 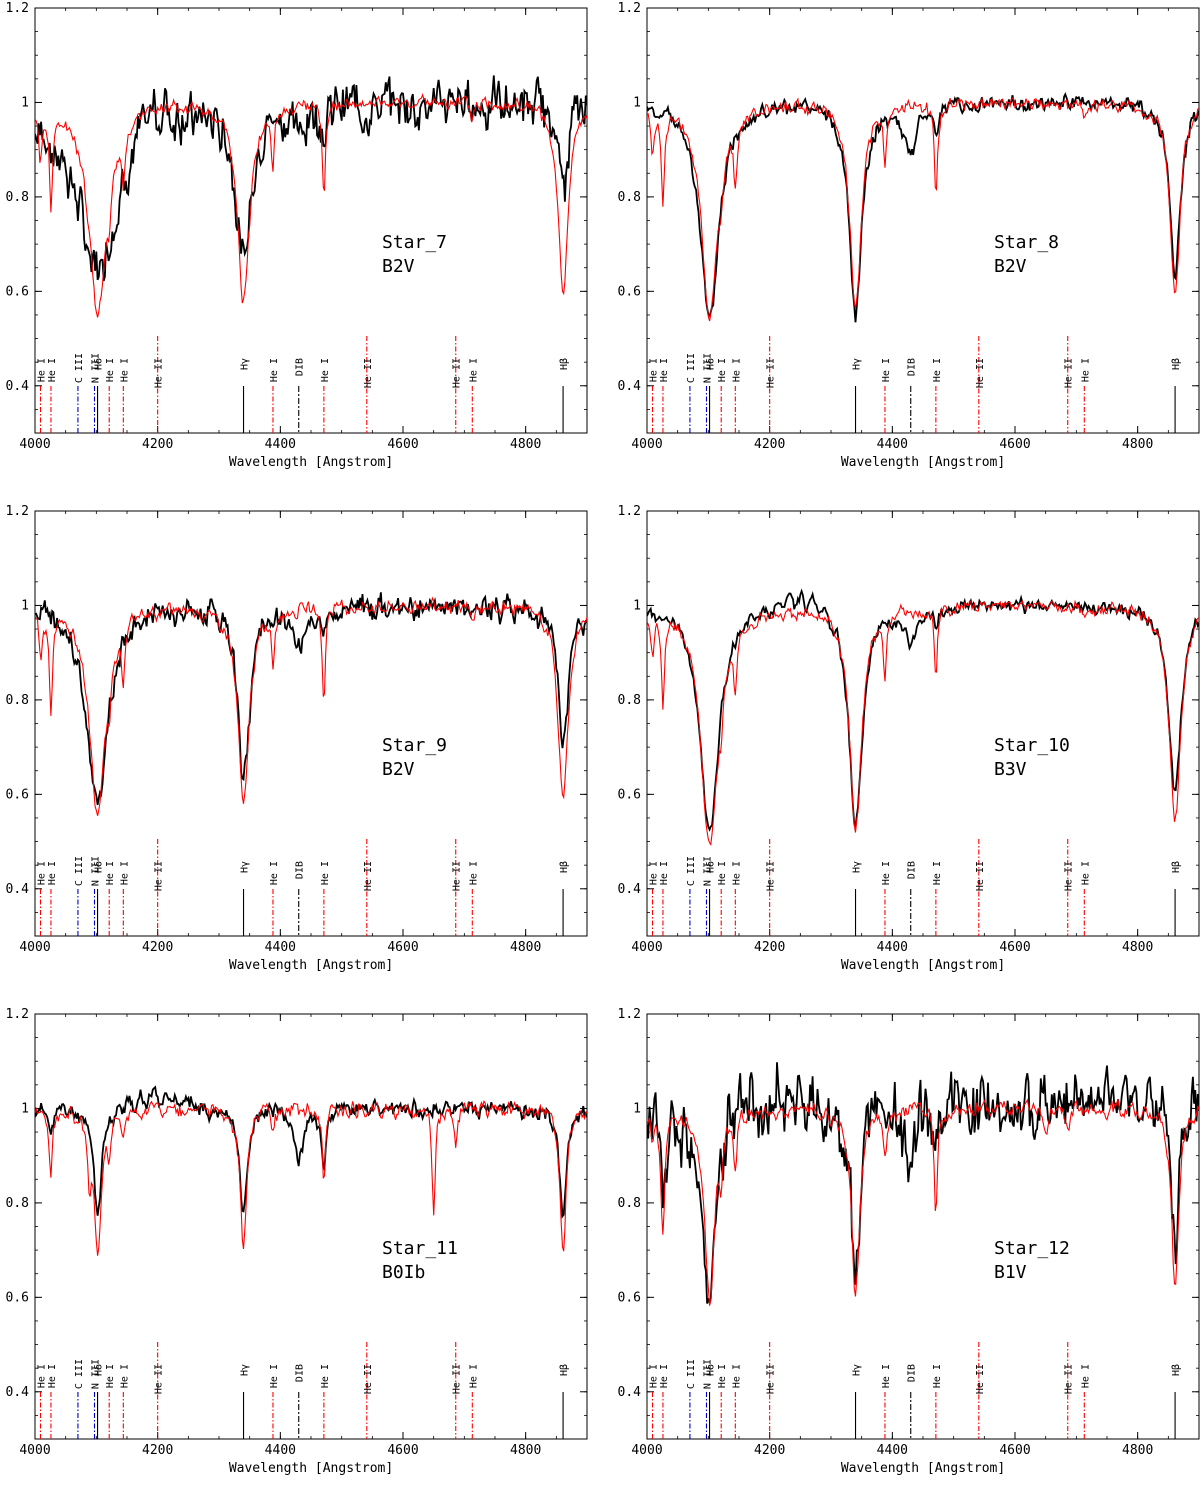 What do you see at coordinates (1010, 769) in the screenshot?
I see `spectral-type-label: B3V` at bounding box center [1010, 769].